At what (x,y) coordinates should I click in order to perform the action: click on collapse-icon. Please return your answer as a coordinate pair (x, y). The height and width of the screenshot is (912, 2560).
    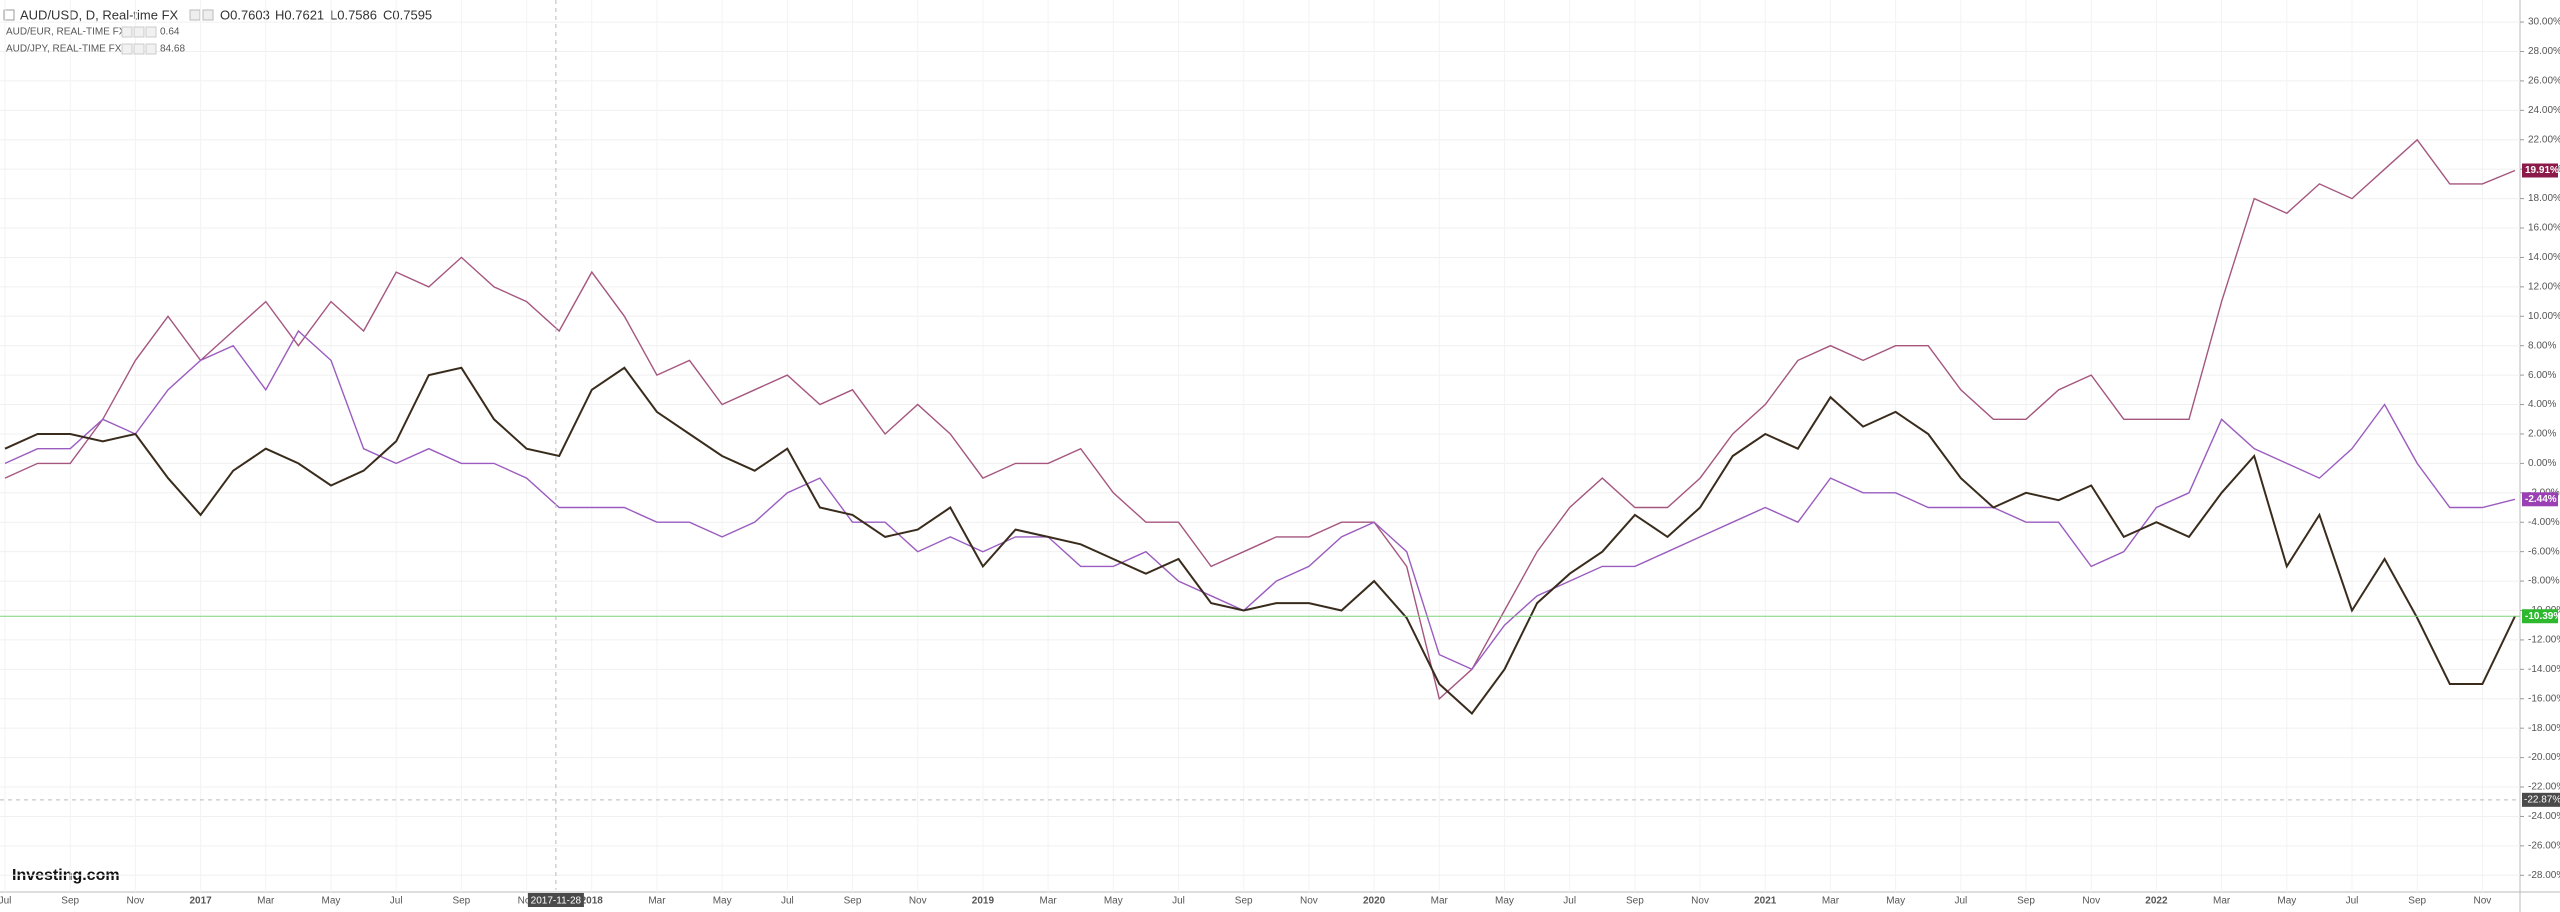
    Looking at the image, I should click on (9, 15).